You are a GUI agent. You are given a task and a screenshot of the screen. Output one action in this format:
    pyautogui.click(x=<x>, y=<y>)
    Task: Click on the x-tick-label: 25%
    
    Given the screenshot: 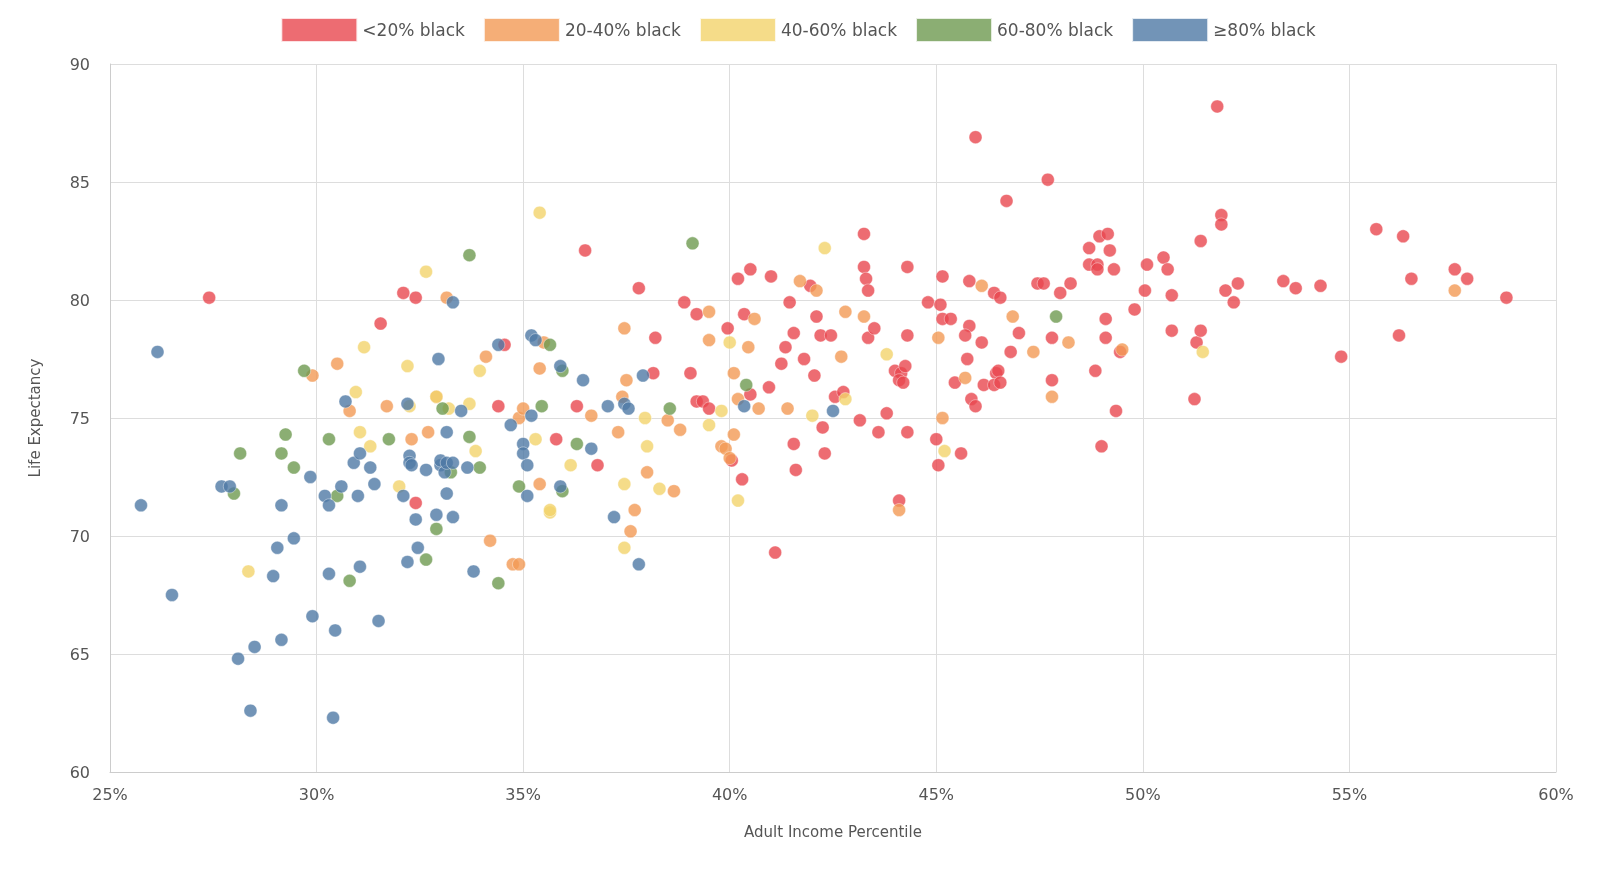 What is the action you would take?
    pyautogui.click(x=110, y=794)
    